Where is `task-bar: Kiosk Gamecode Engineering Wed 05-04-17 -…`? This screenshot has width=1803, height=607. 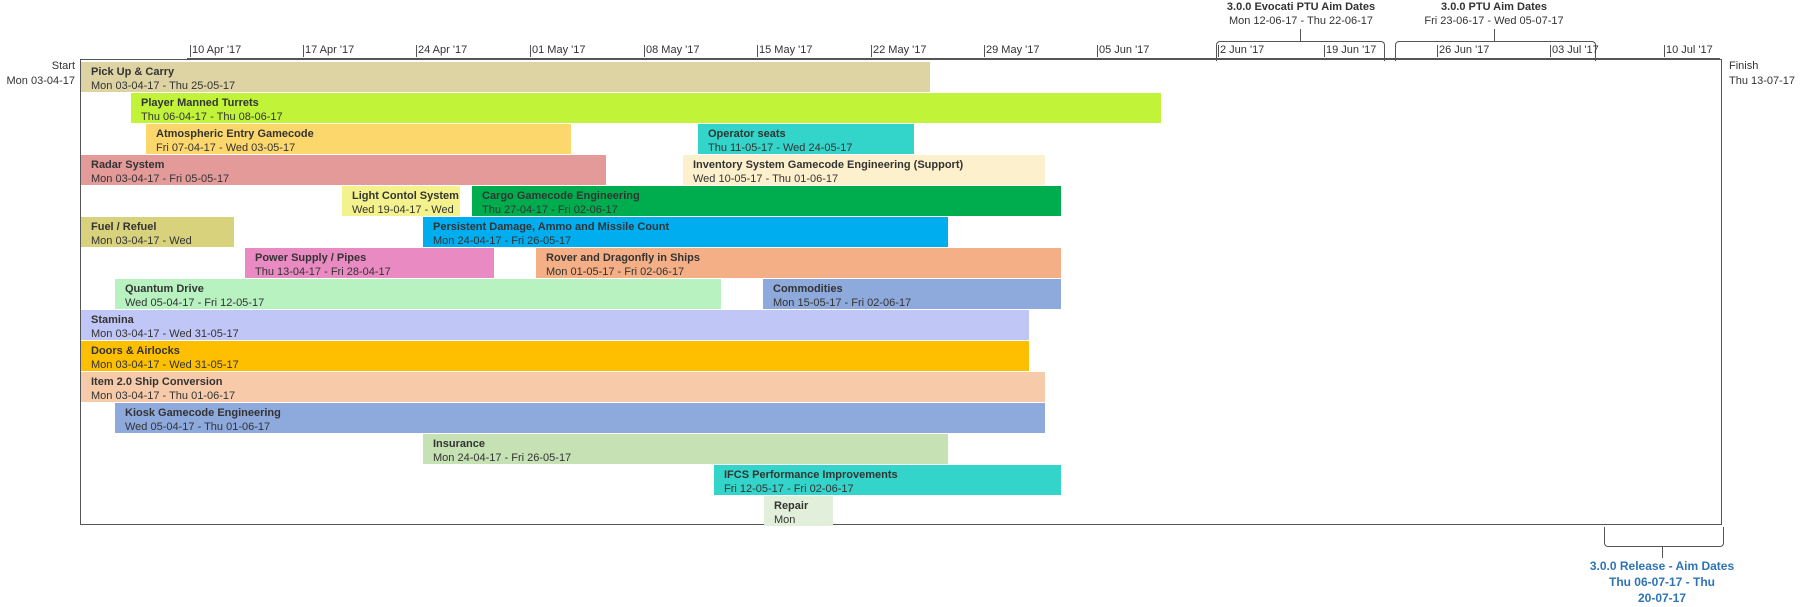 task-bar: Kiosk Gamecode Engineering Wed 05-04-17 -… is located at coordinates (580, 418).